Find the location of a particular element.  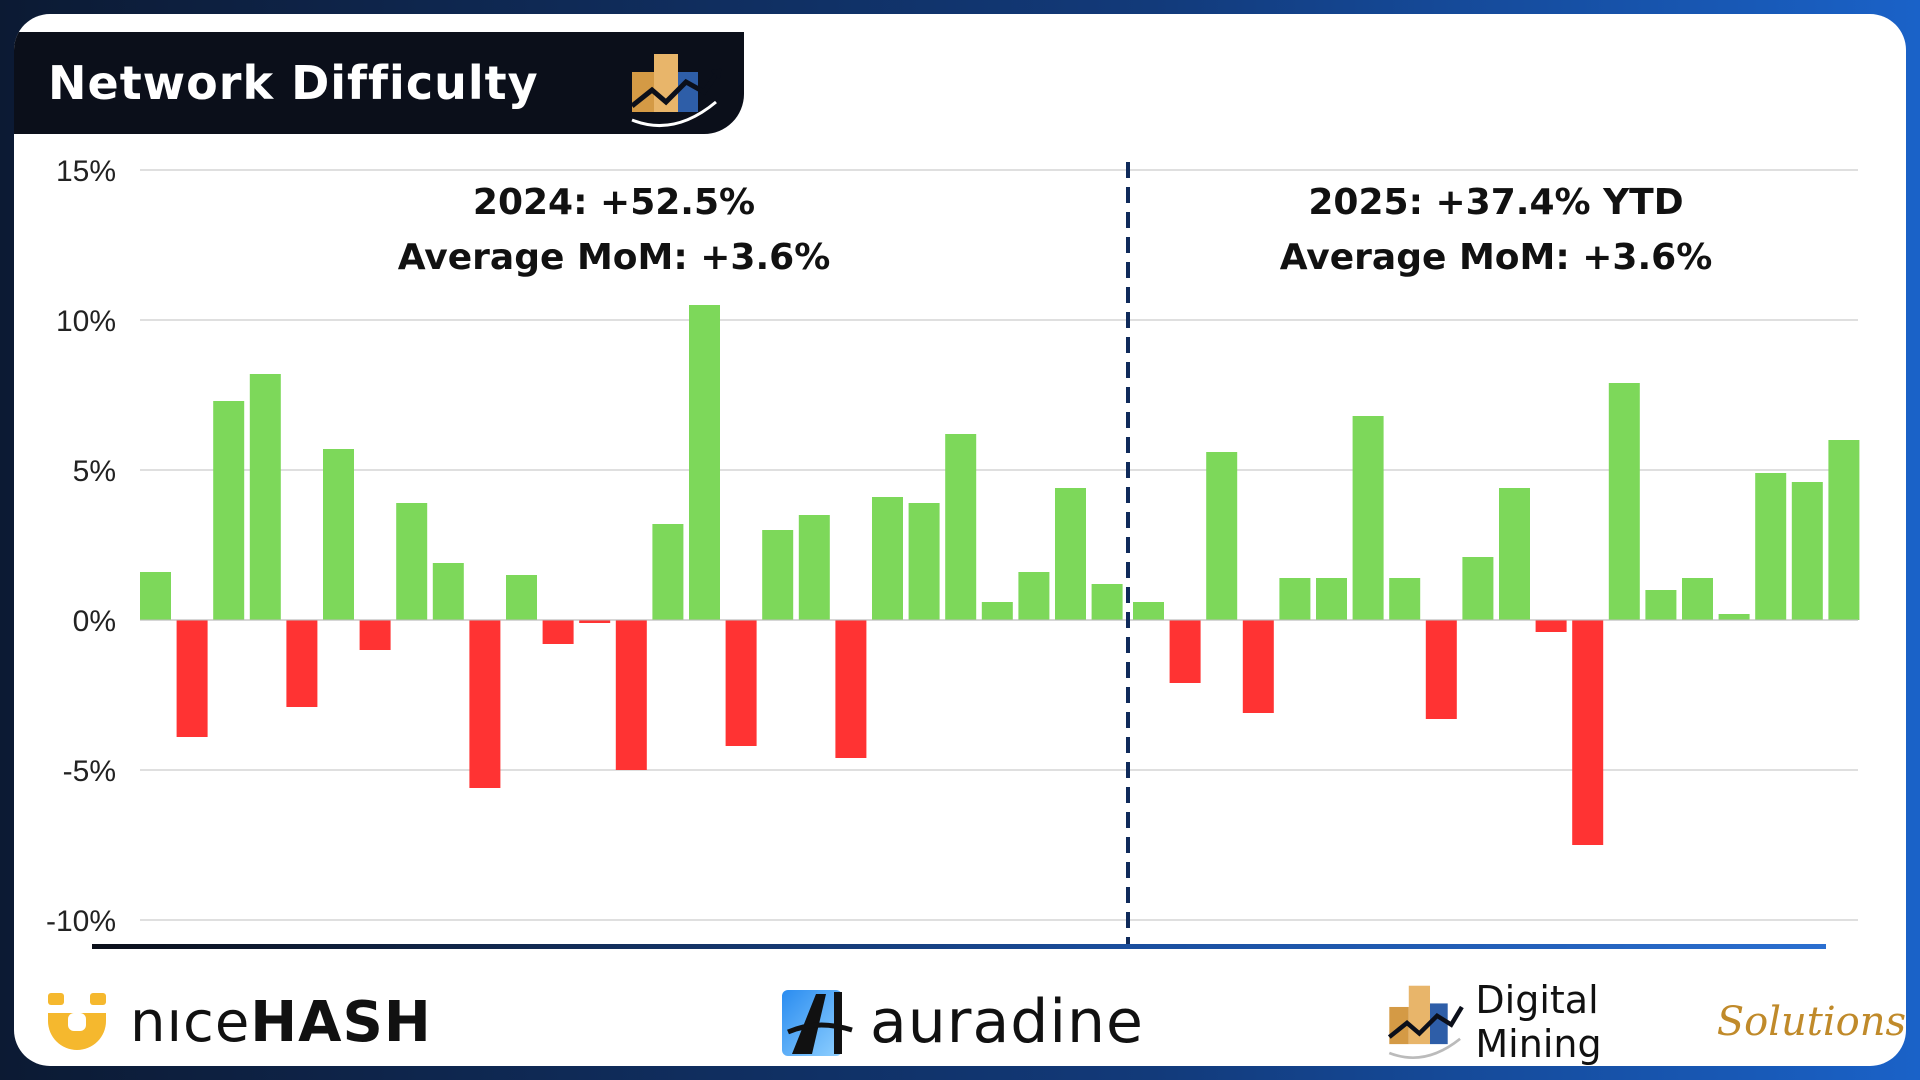

auradine-logo: auradine is located at coordinates (963, 1022).